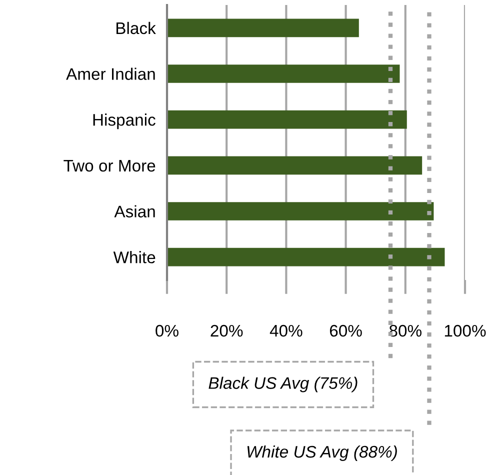 This screenshot has width=490, height=475. I want to click on y-tick-label: Black, so click(136, 28).